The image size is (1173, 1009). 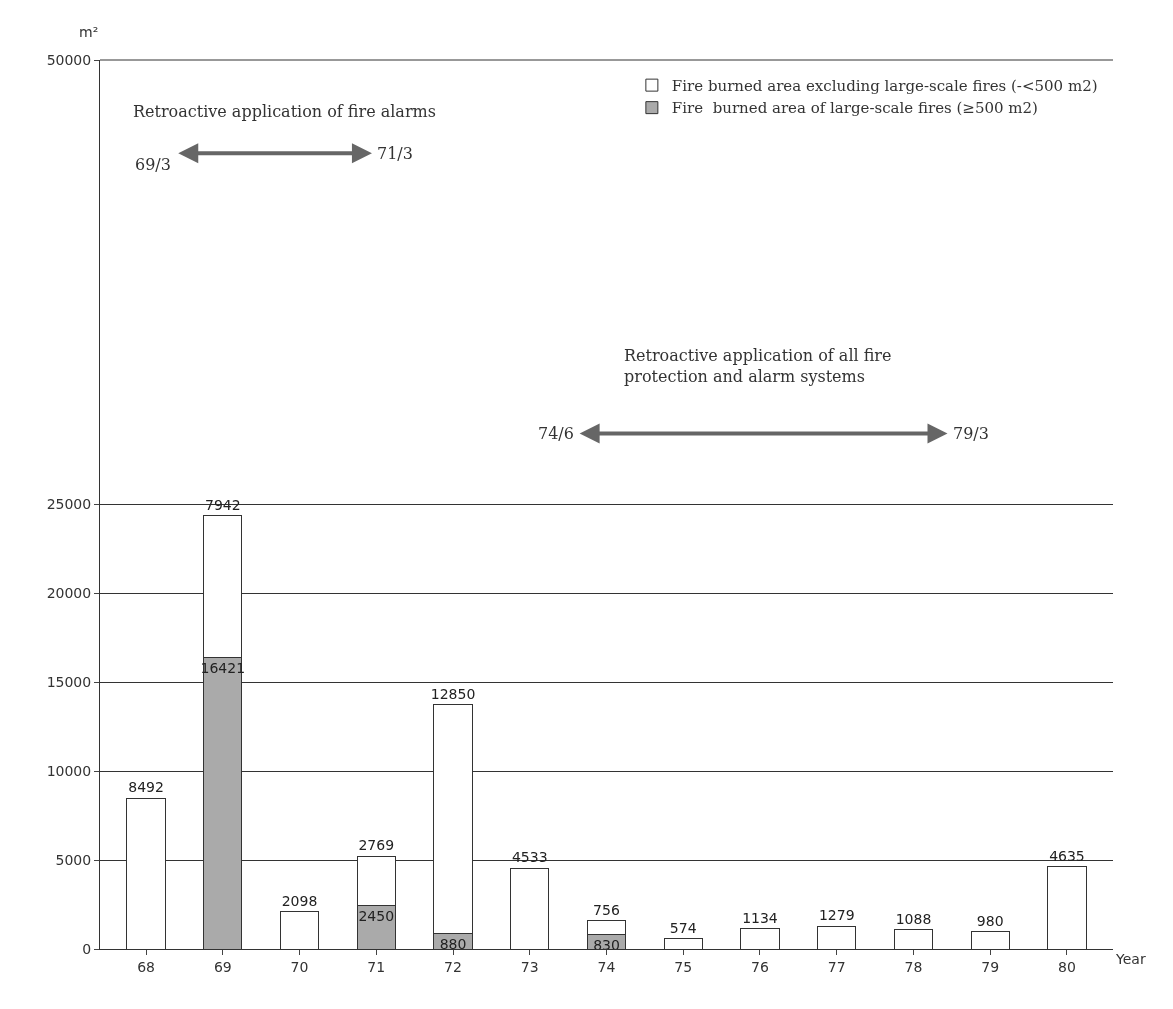 I want to click on legend-label: Fire burned area of large-scale fires (≥500 m2), so click(x=854, y=108).